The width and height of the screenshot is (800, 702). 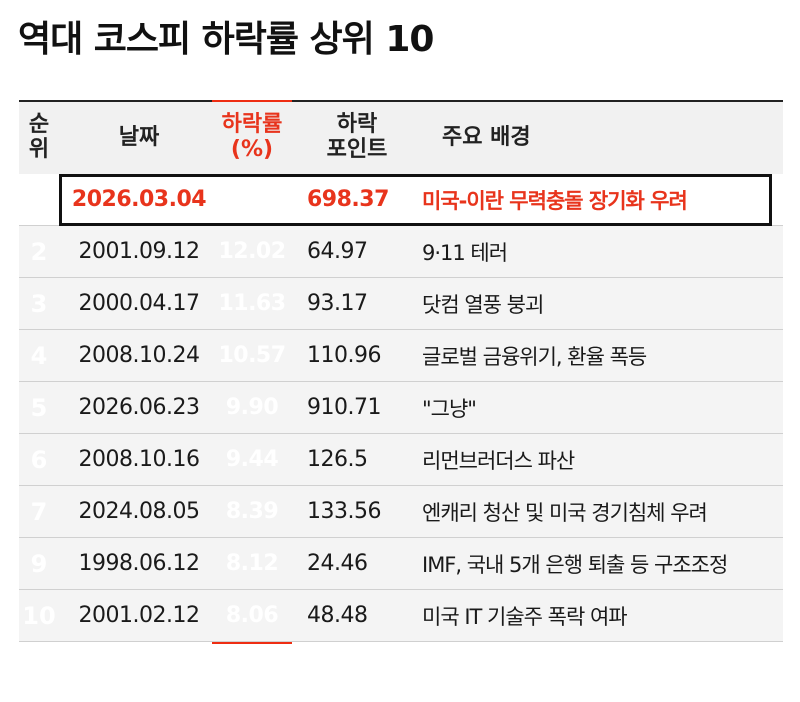 I want to click on rank-cell: 1, so click(x=39, y=199).